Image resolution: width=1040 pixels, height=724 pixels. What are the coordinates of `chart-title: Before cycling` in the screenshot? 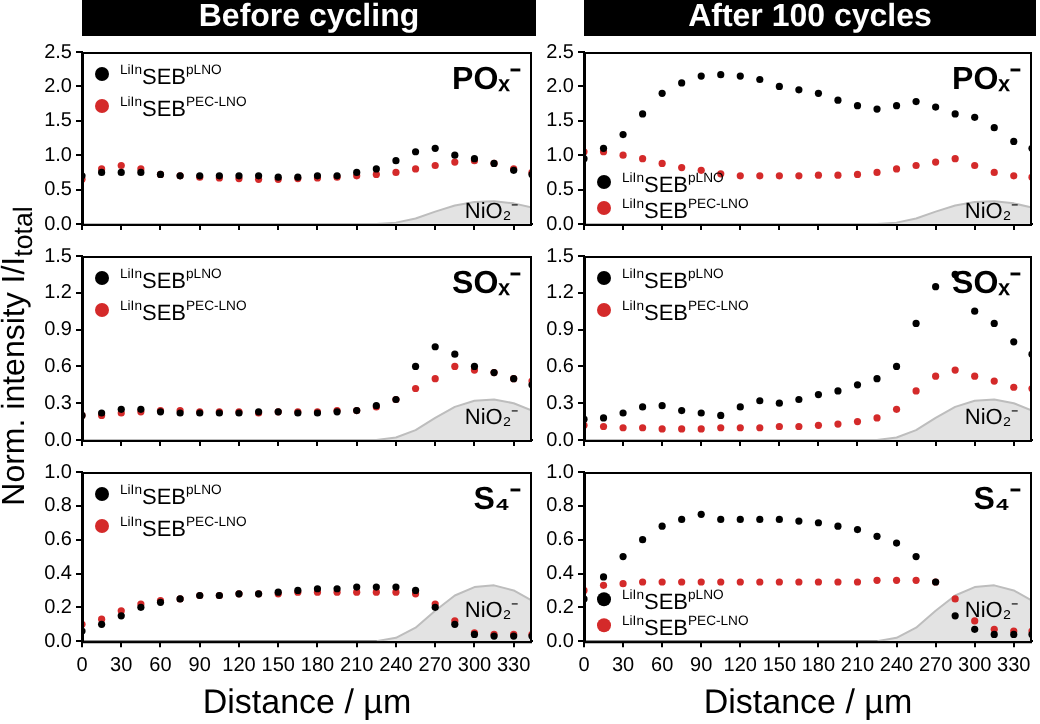 It's located at (309, 18).